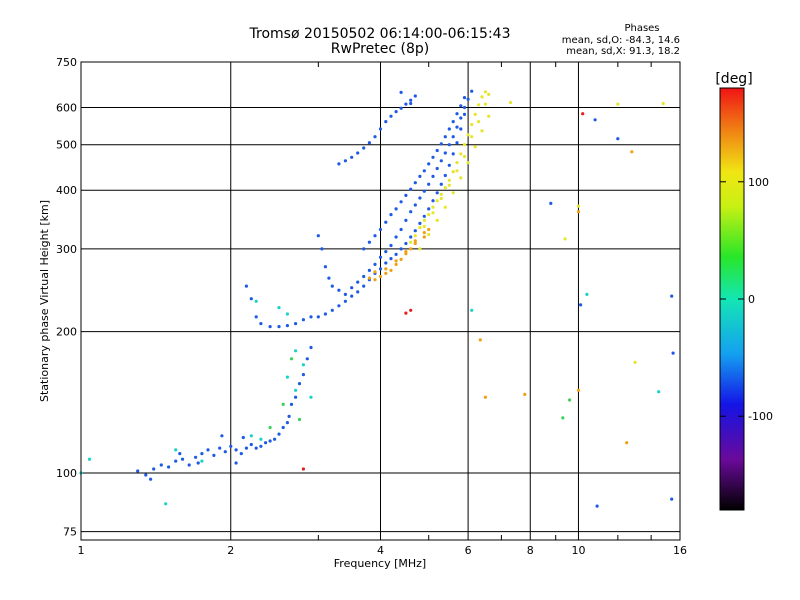 Image resolution: width=800 pixels, height=600 pixels. What do you see at coordinates (641, 28) in the screenshot?
I see `stats-heading: Phases` at bounding box center [641, 28].